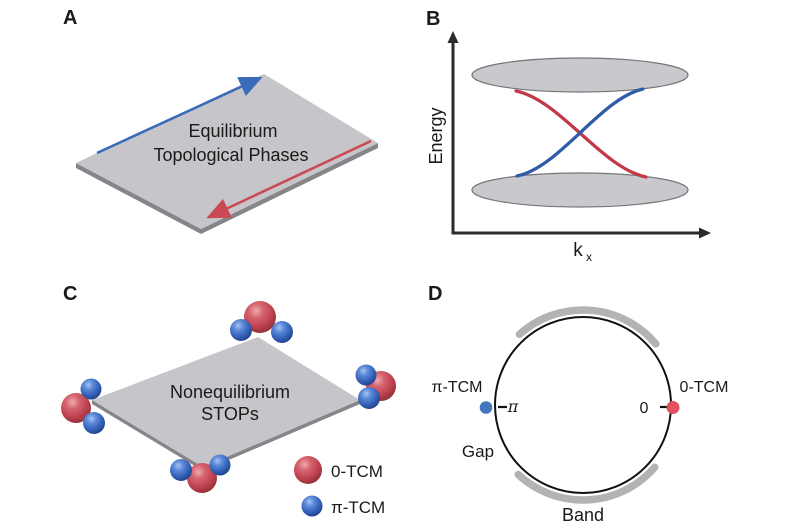  What do you see at coordinates (673, 407) in the screenshot?
I see `zero-tcm-marker-dot` at bounding box center [673, 407].